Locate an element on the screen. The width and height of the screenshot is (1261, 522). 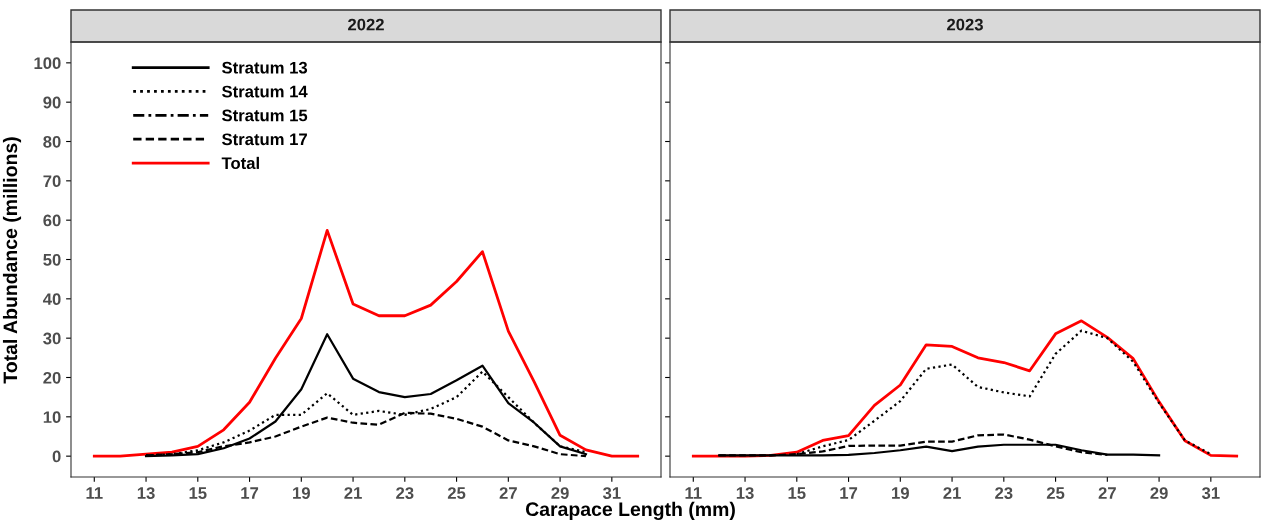
y-tick-label: 10 is located at coordinates (52, 417).